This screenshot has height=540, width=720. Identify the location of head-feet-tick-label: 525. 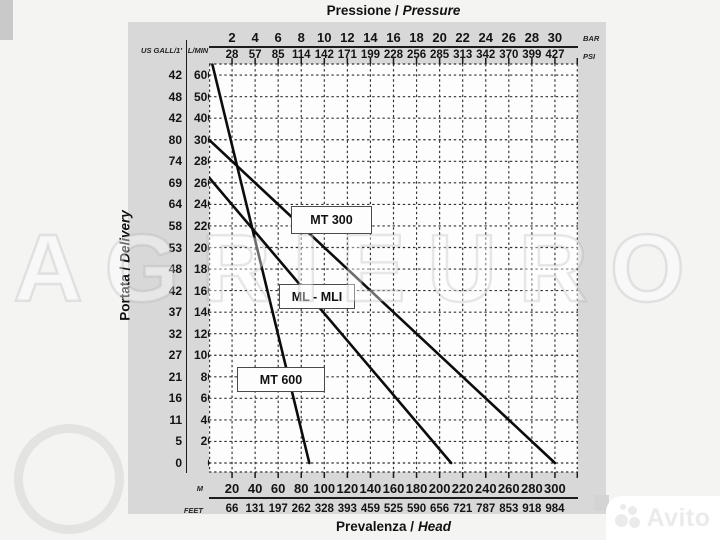
(393, 509).